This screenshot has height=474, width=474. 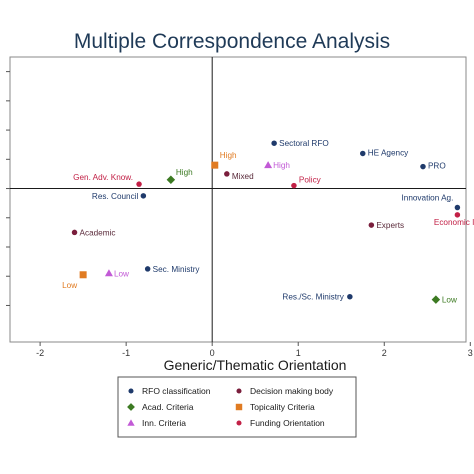 I want to click on x-tick-label: 2, so click(x=384, y=353).